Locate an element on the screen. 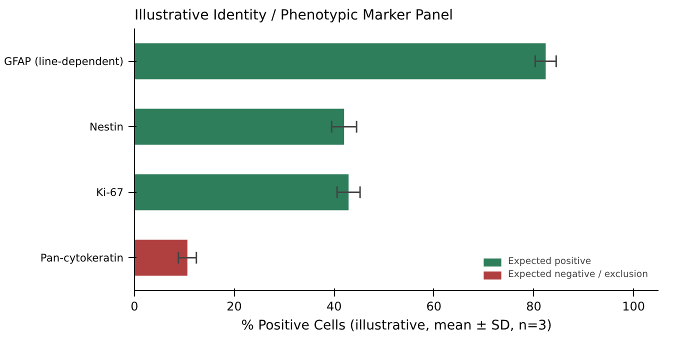 The height and width of the screenshot is (341, 682). x-tick-label: 80 is located at coordinates (534, 307).